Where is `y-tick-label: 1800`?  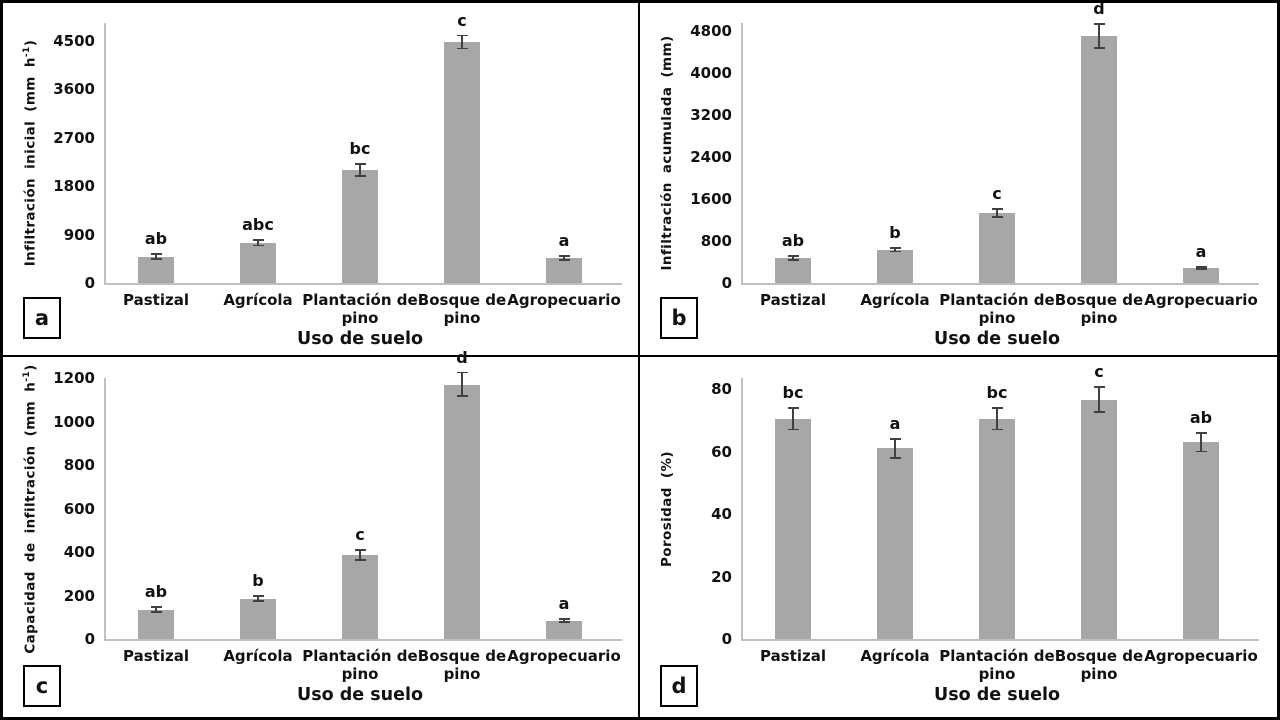
y-tick-label: 1800 is located at coordinates (74, 186).